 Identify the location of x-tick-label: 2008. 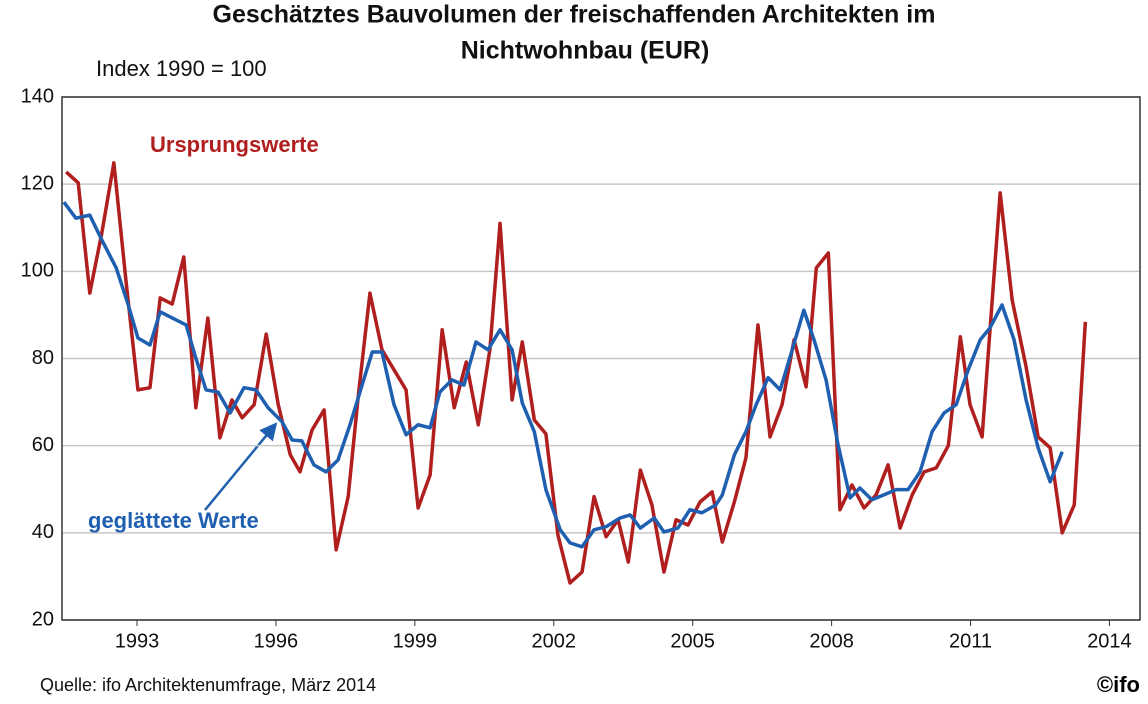
(831, 641).